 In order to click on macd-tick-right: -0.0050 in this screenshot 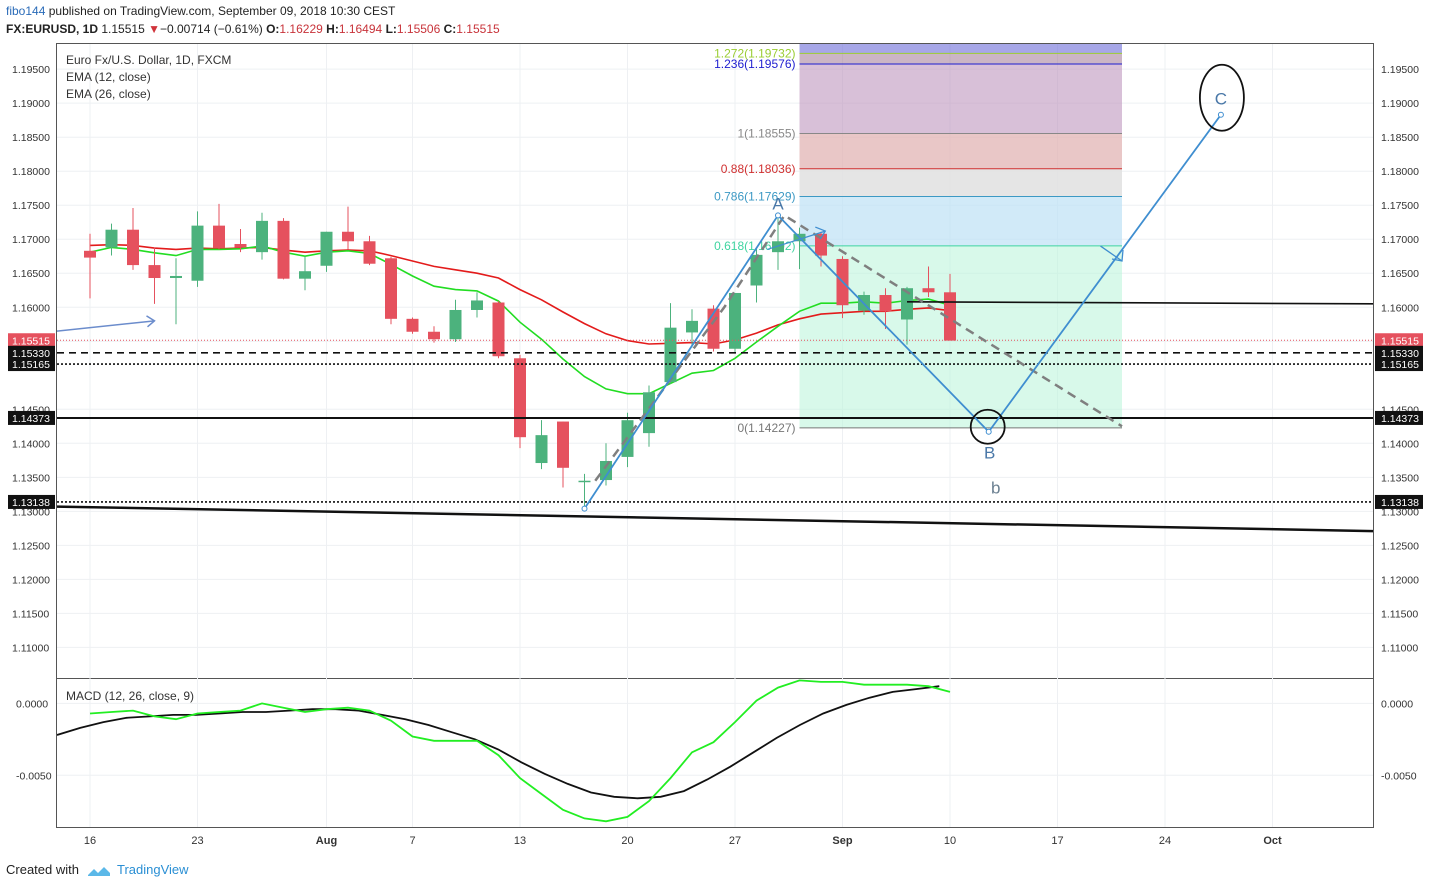, I will do `click(1399, 776)`.